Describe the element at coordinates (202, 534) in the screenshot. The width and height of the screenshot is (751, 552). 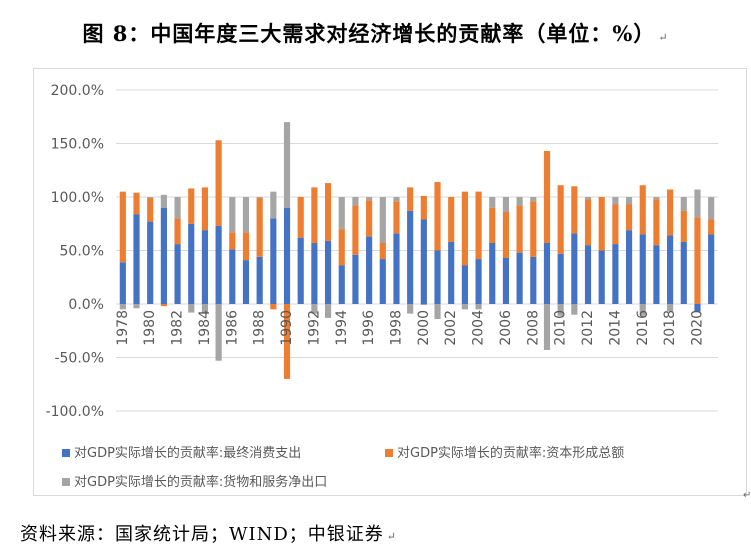
I see `source-text: 资料来源：国家统计局；WIND；中银证券` at that location.